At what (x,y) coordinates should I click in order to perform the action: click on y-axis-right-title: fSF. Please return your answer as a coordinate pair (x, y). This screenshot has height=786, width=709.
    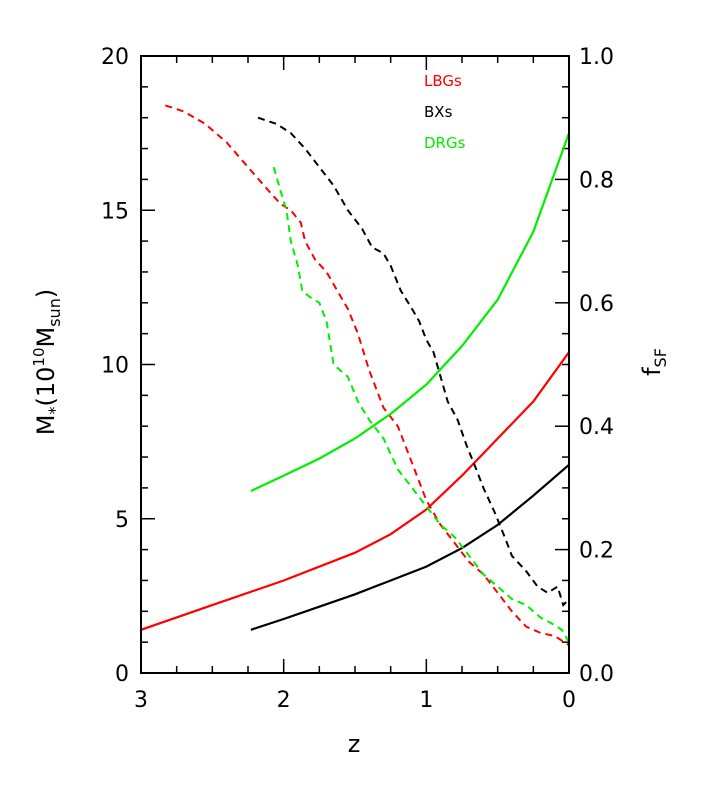
    Looking at the image, I should click on (654, 362).